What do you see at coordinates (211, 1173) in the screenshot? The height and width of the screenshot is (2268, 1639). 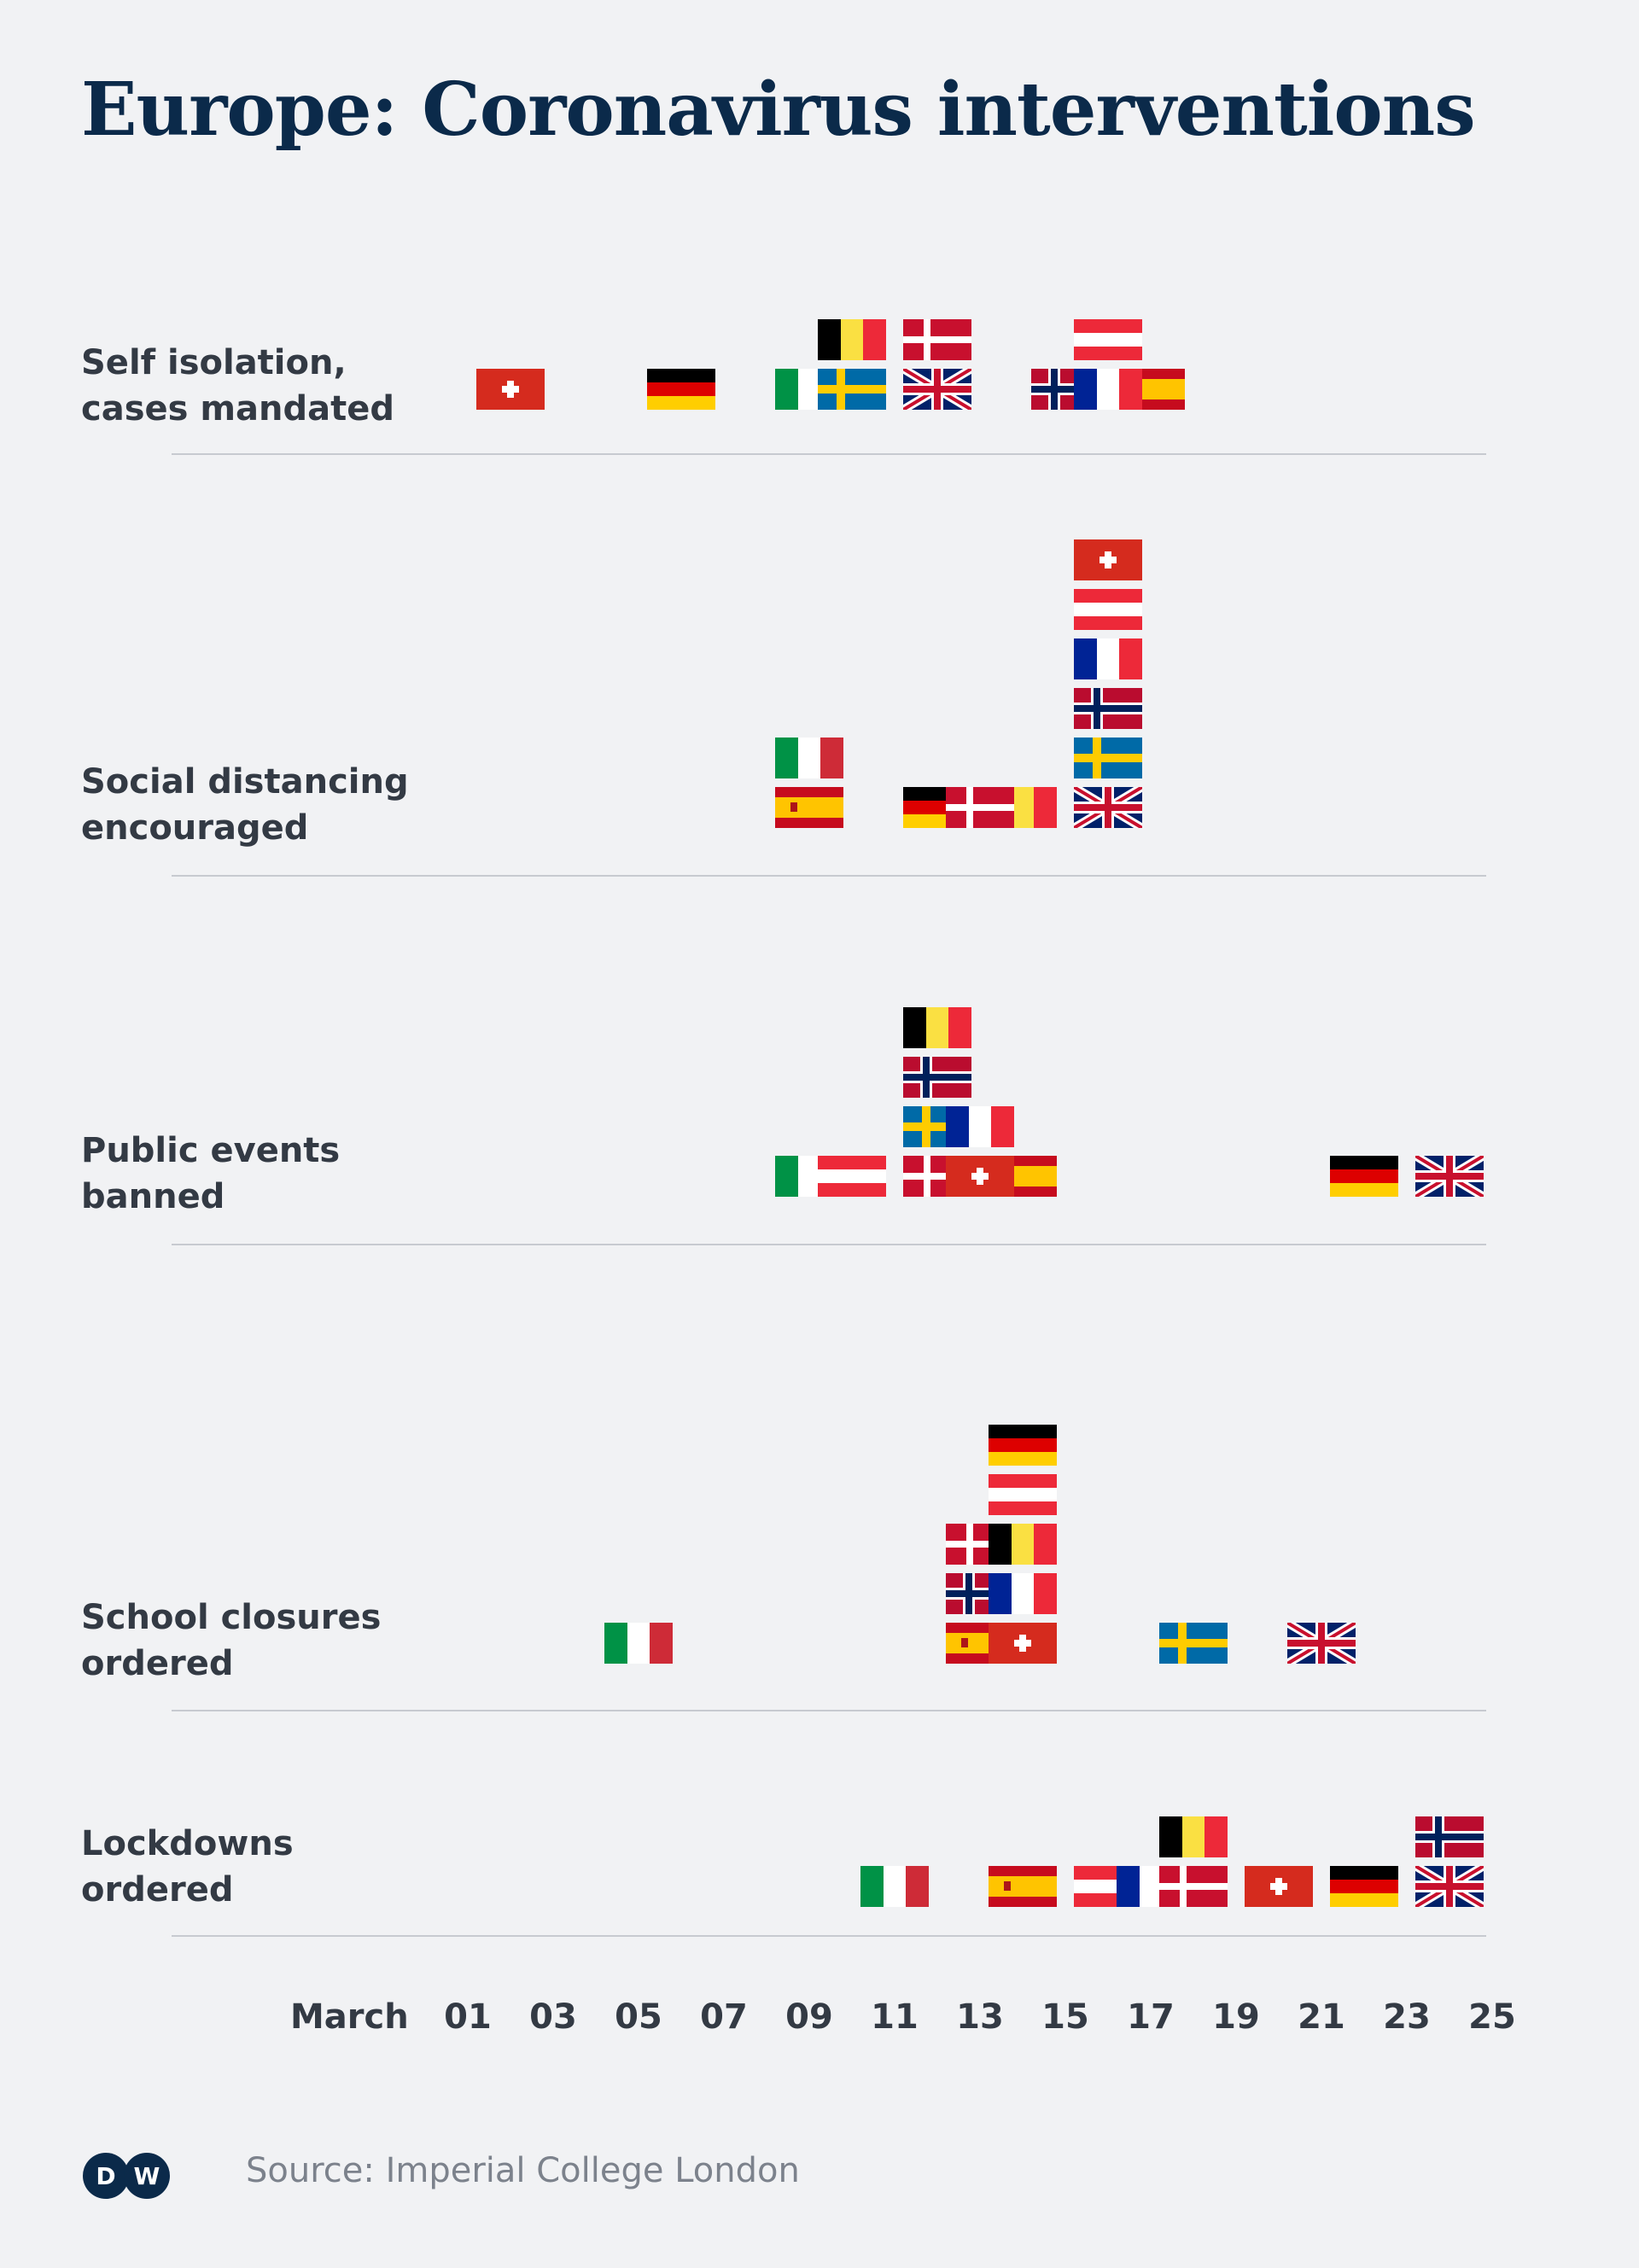 I see `category-label: Public events banned` at bounding box center [211, 1173].